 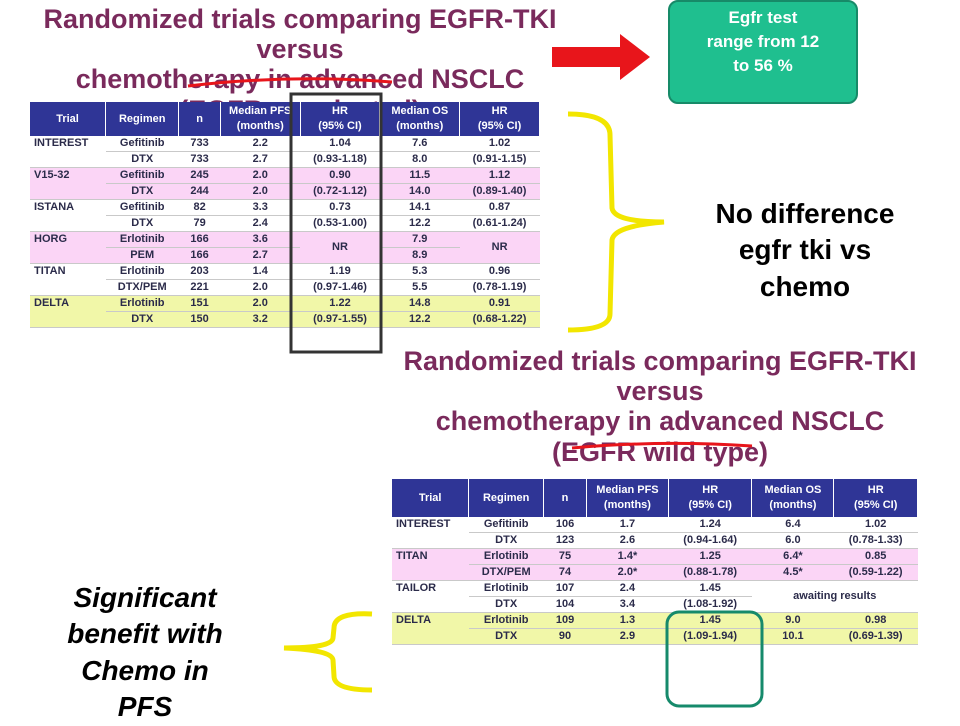 What do you see at coordinates (430, 596) in the screenshot?
I see `trial-name: TAILOR` at bounding box center [430, 596].